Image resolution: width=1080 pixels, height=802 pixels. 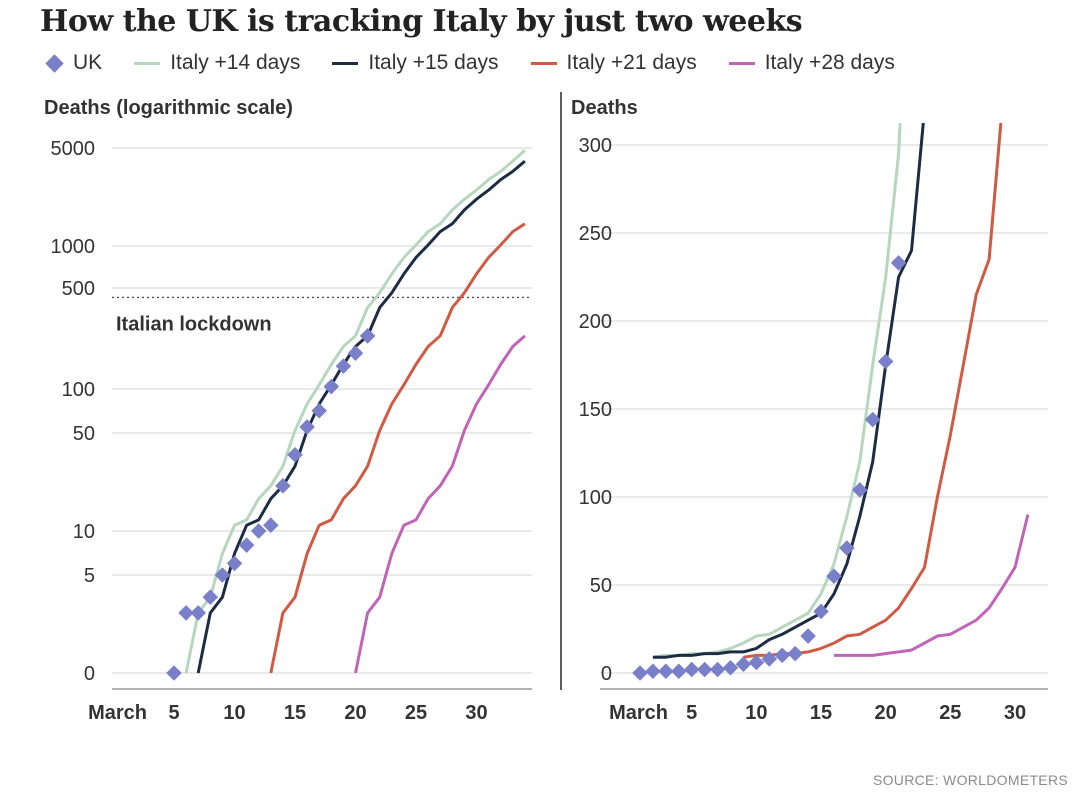 What do you see at coordinates (235, 62) in the screenshot?
I see `legend-label: Italy +14 days` at bounding box center [235, 62].